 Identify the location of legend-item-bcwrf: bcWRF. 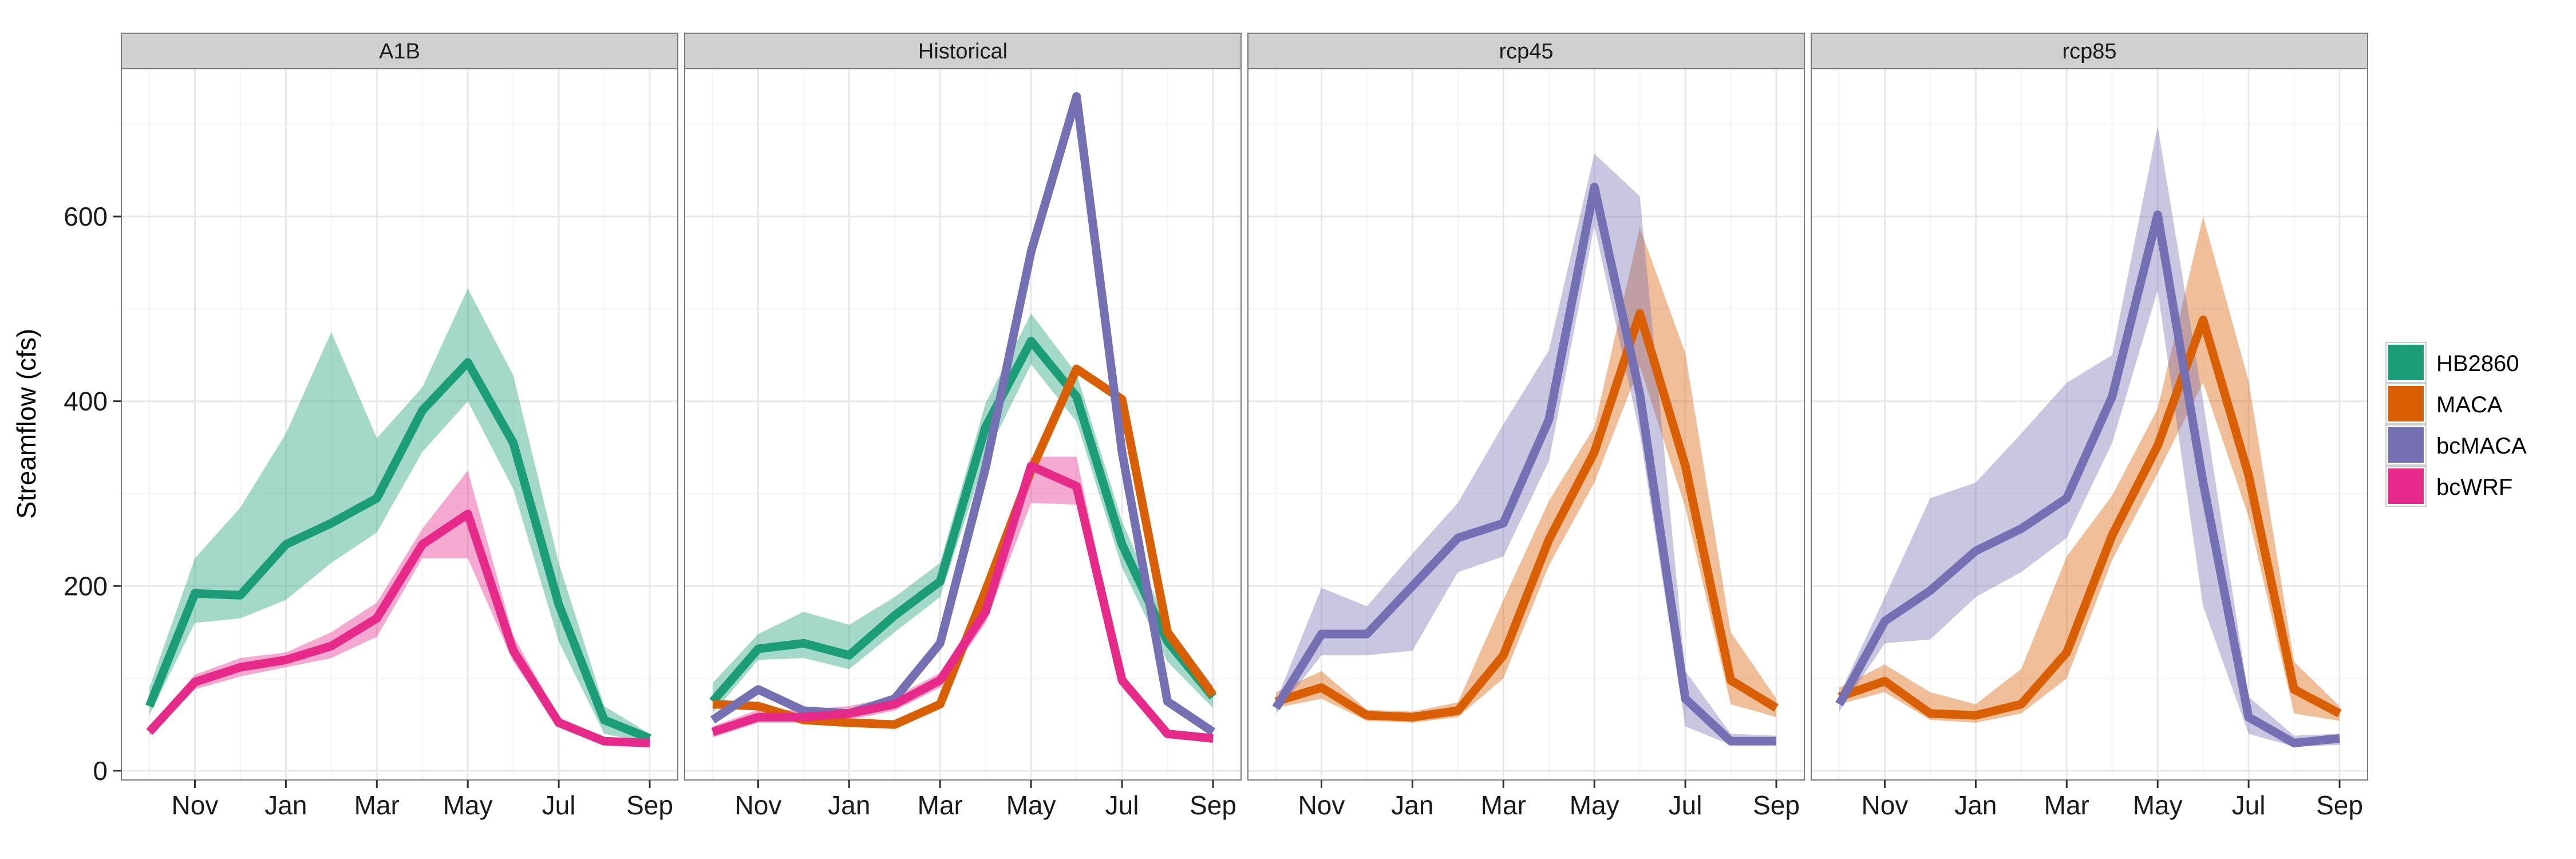
(2448, 487).